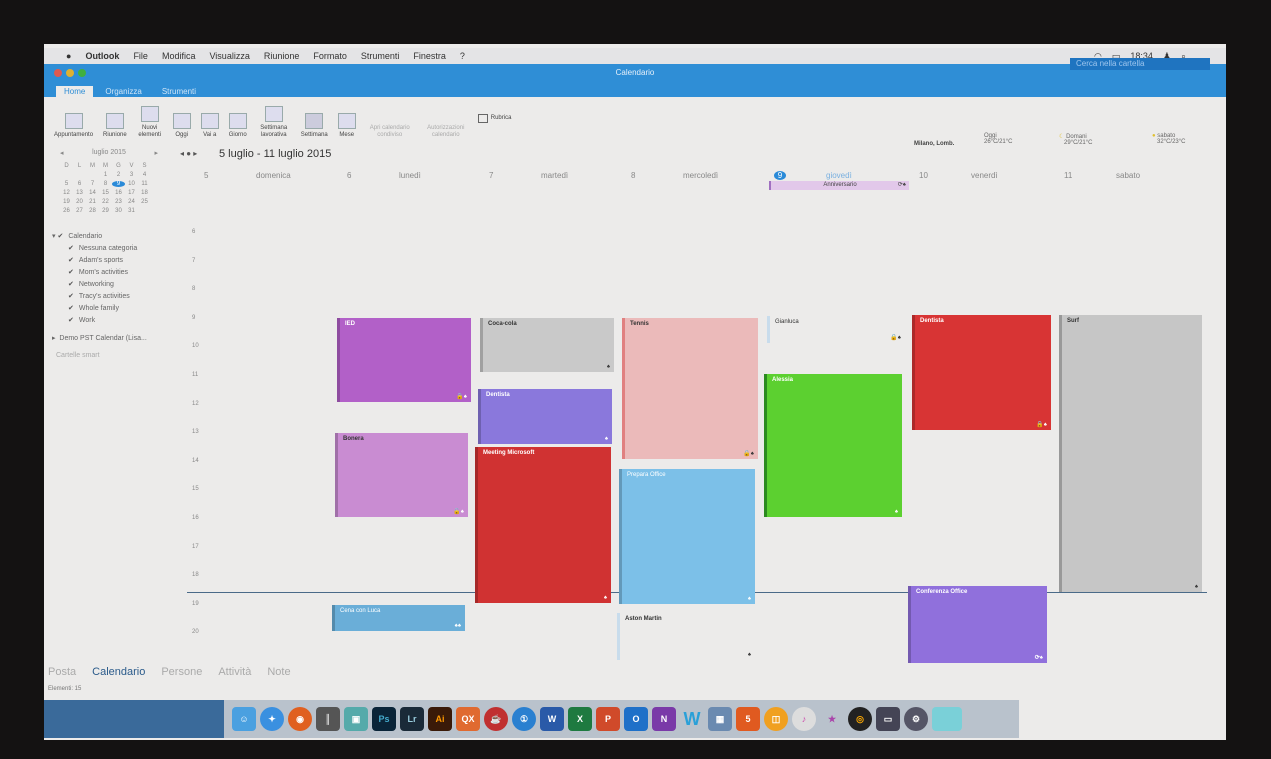 The height and width of the screenshot is (759, 1271). I want to click on tab-strumenti: Strumenti, so click(179, 91).